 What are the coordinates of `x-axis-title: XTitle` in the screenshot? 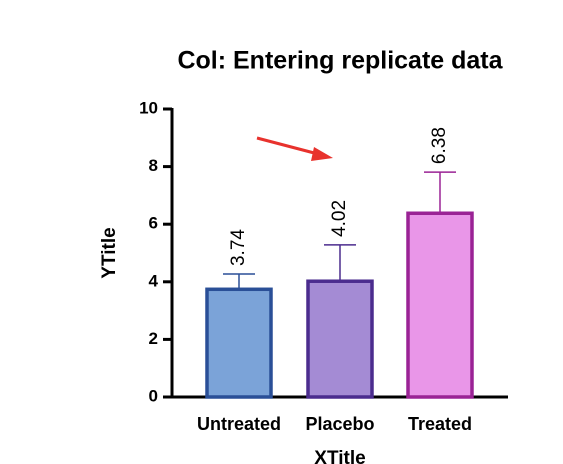 It's located at (339, 456).